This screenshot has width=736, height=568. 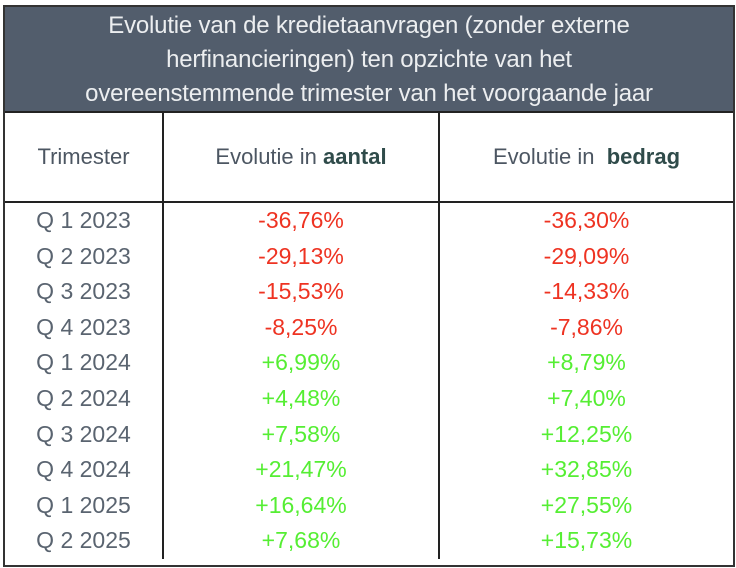 I want to click on cell-aantal: -36,76%, so click(x=302, y=221).